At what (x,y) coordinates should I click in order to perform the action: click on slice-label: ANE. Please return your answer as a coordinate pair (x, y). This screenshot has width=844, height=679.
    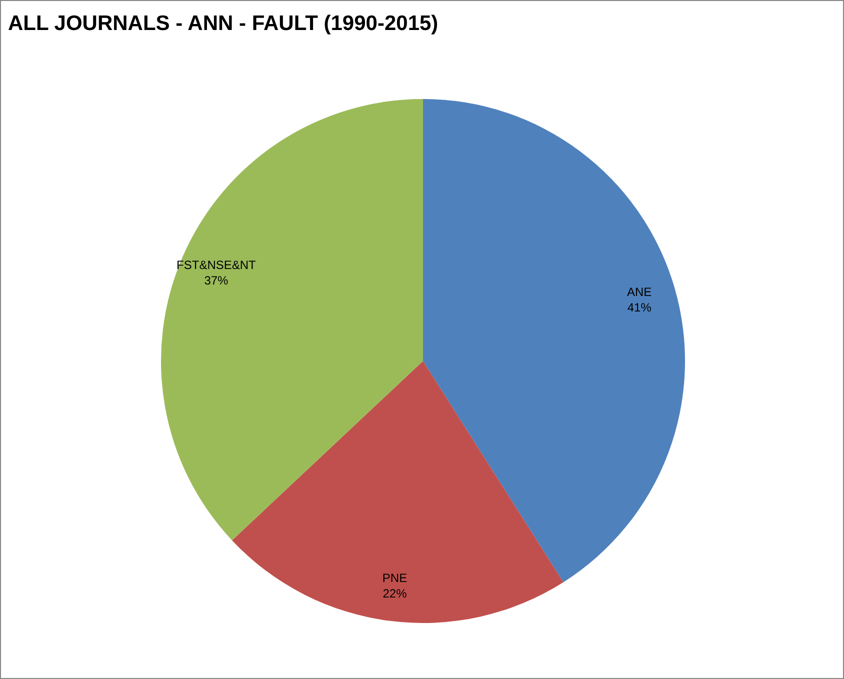
    Looking at the image, I should click on (639, 291).